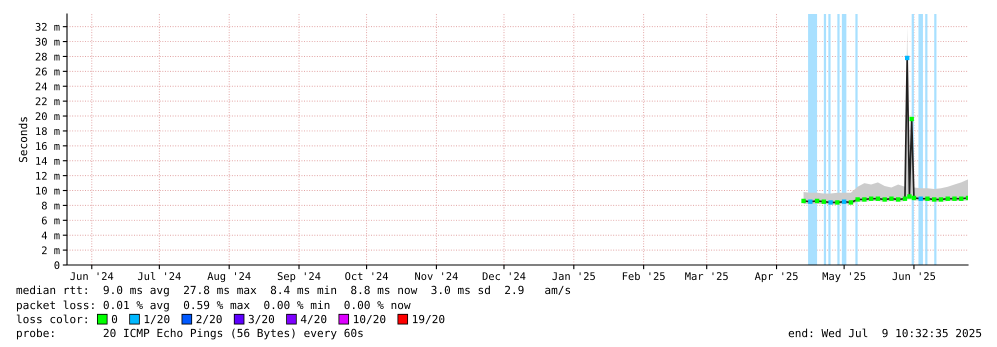  What do you see at coordinates (51, 206) in the screenshot?
I see `y-tick-label: 8 m` at bounding box center [51, 206].